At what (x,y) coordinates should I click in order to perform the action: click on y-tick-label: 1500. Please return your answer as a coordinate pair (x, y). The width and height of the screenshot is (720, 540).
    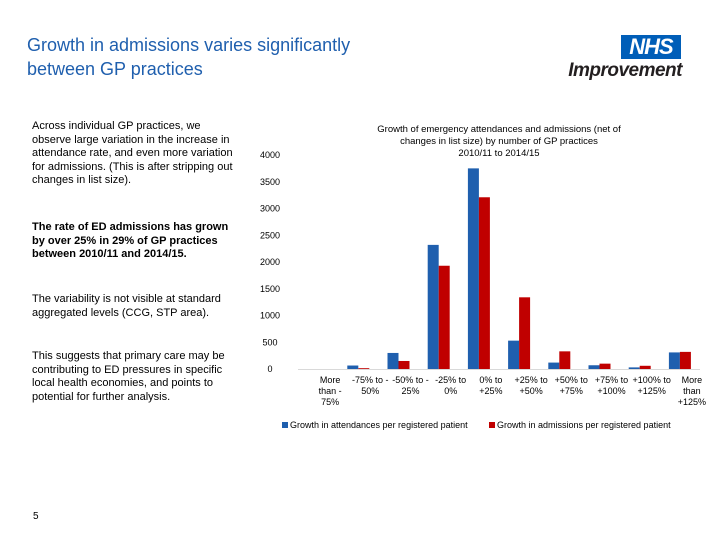
    Looking at the image, I should click on (270, 289).